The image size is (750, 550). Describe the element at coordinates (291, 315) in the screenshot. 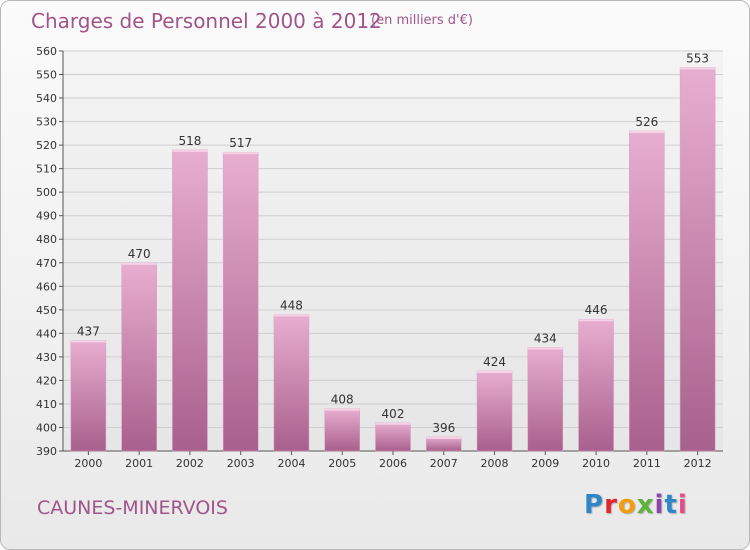

I see `bar-highlight-2004` at that location.